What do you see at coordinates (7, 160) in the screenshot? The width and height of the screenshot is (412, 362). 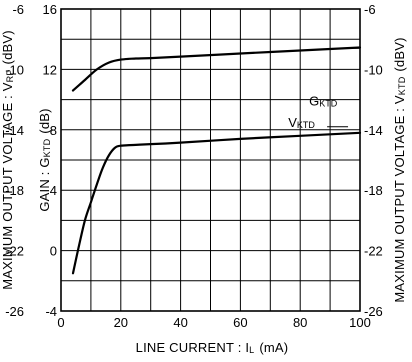 I see `y-left-outer-label: MAXIMUM OUTPUT VOLTAGE : VRP(dBV)` at bounding box center [7, 160].